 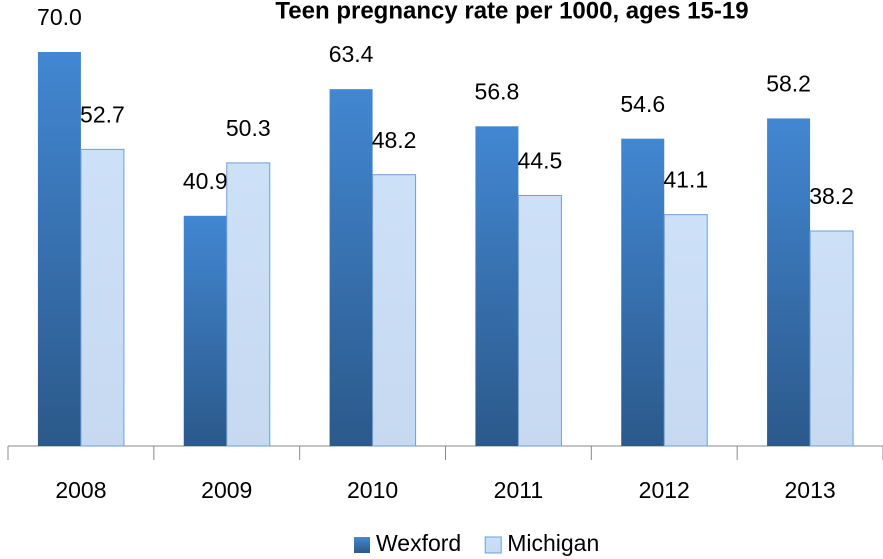 I want to click on x-tick-label: 2008, so click(x=80, y=490).